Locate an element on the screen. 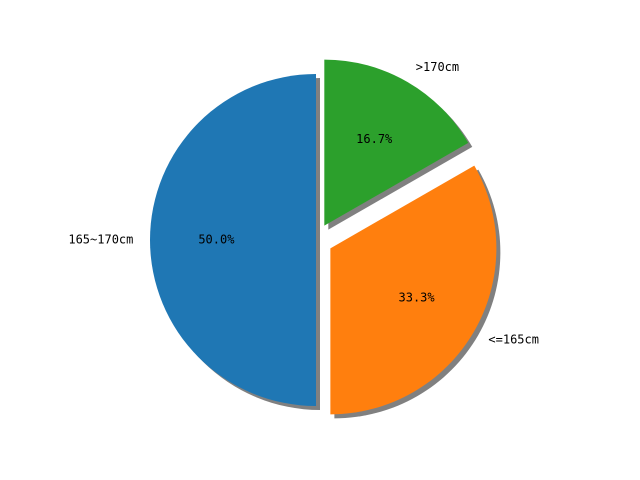 This screenshot has height=480, width=640. slice-label-165-to-170cm: 165~170cm is located at coordinates (100, 240).